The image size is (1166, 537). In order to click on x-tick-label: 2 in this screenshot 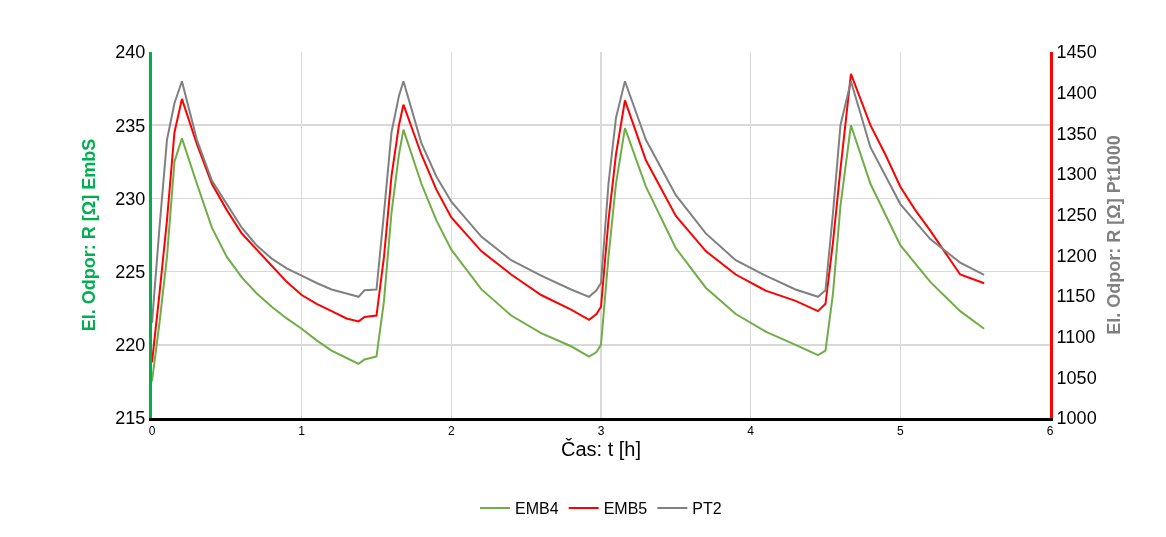, I will do `click(451, 431)`.